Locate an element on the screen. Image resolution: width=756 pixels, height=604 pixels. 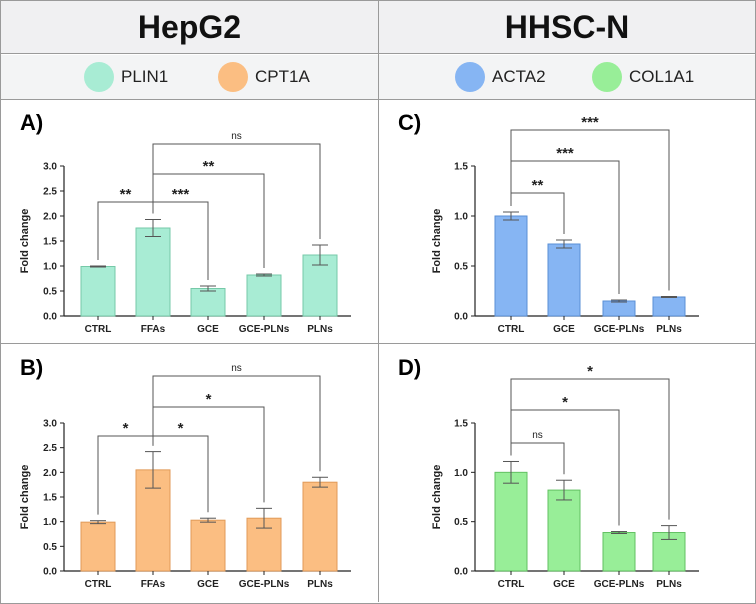
x-tick-label-a-plns: PLNs is located at coordinates (320, 329).